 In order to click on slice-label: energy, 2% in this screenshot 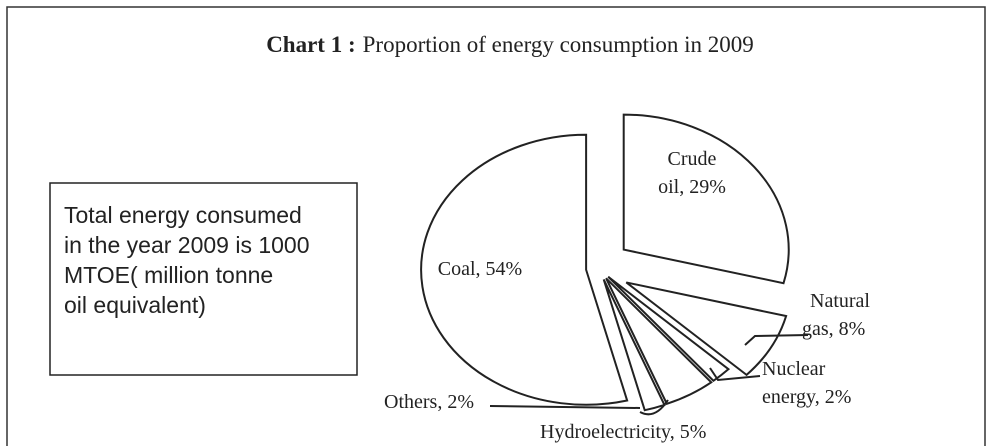, I will do `click(806, 397)`.